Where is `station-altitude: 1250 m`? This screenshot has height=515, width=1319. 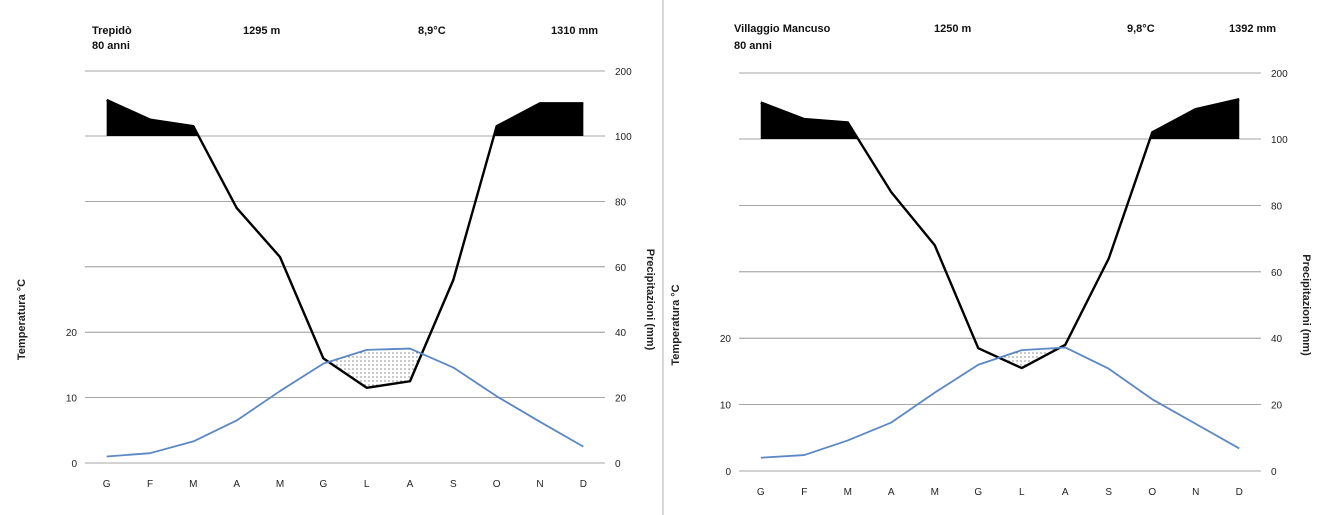
station-altitude: 1250 m is located at coordinates (953, 29).